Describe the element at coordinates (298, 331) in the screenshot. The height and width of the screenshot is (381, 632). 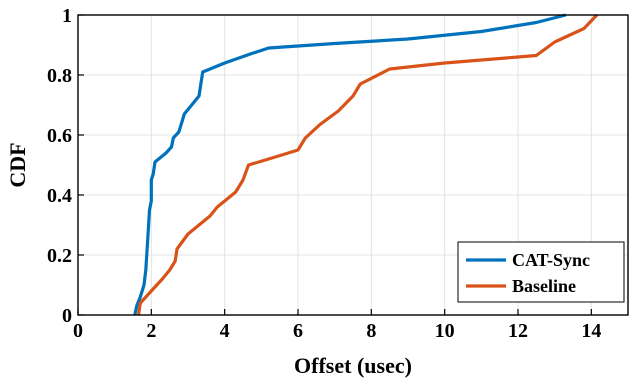
I see `x-tick-label: 6` at that location.